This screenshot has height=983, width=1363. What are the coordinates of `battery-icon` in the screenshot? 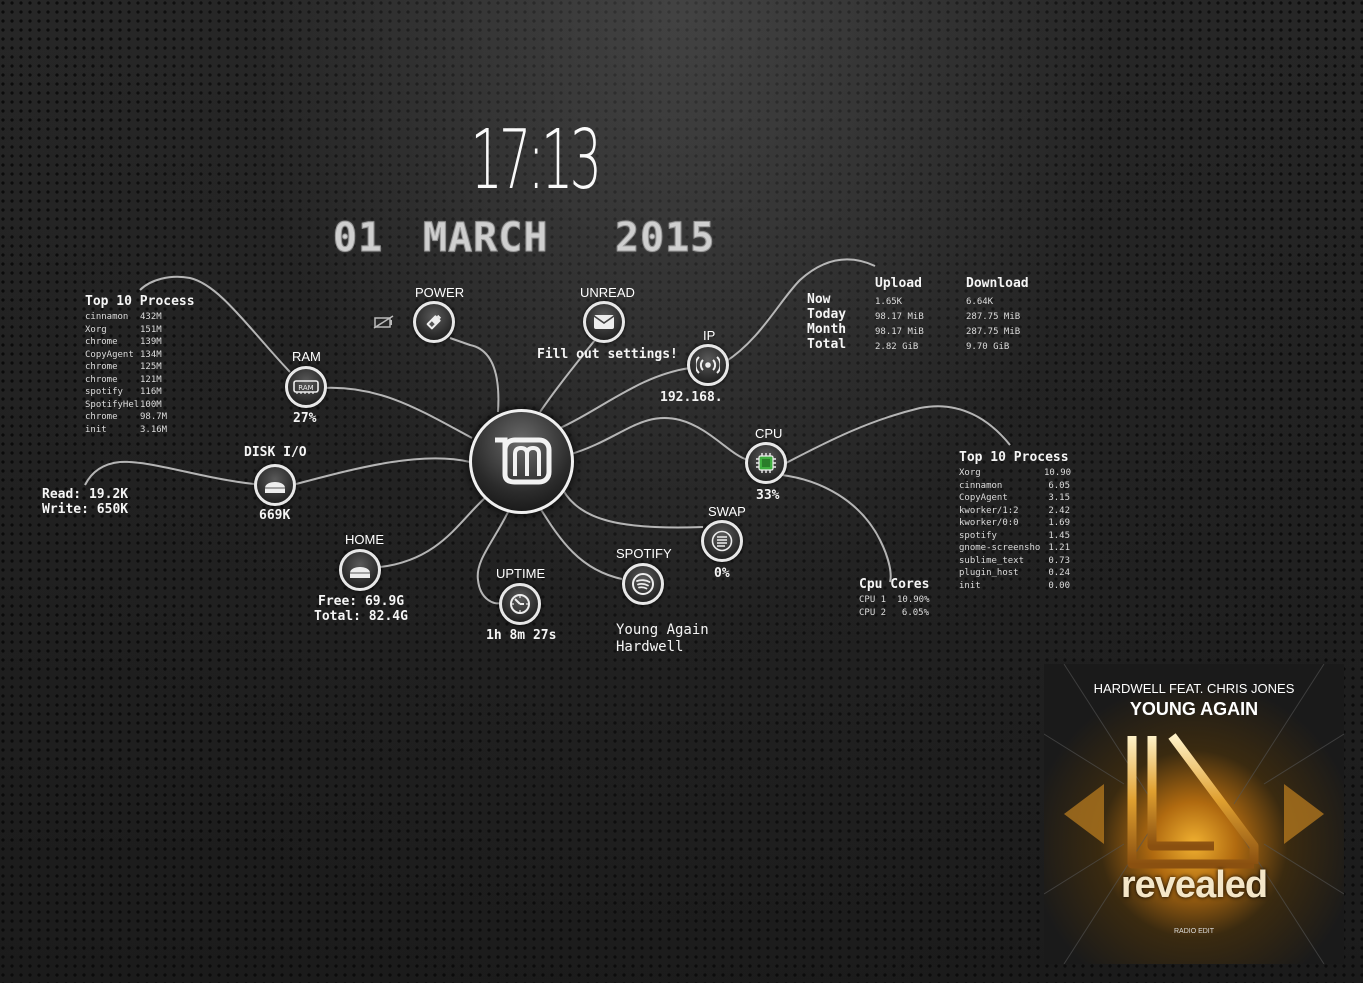 It's located at (434, 322).